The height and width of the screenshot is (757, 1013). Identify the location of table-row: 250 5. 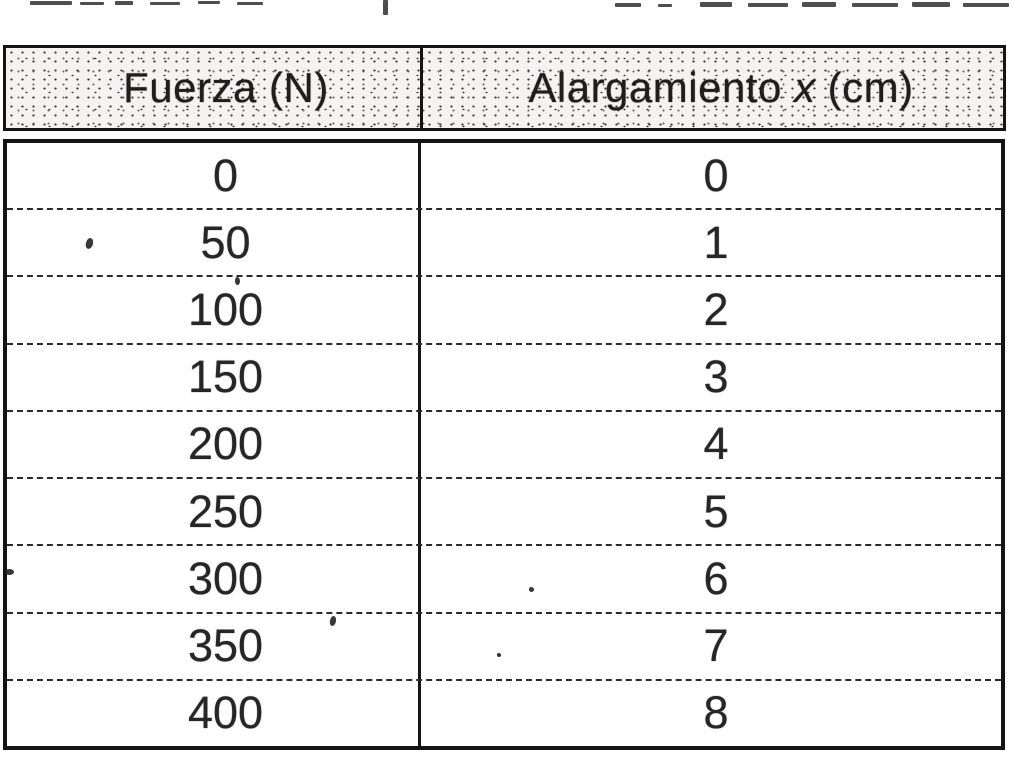
(504, 511).